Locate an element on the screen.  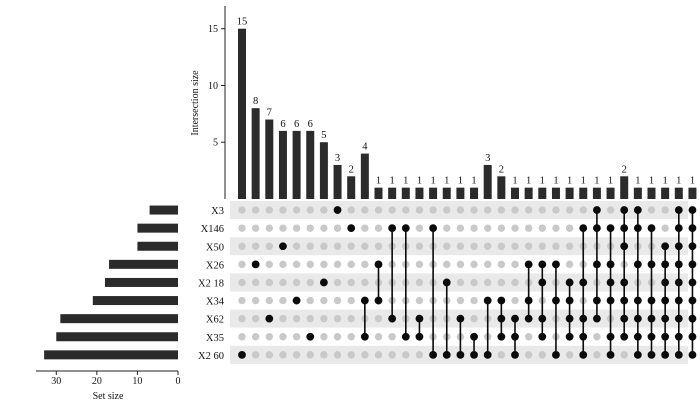
intersection-bar-label: 3 is located at coordinates (337, 158).